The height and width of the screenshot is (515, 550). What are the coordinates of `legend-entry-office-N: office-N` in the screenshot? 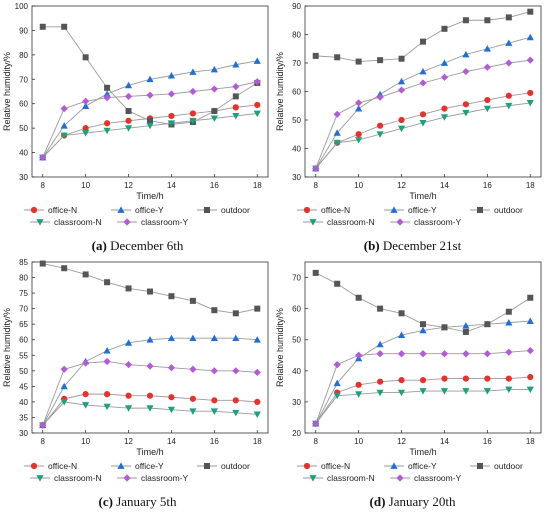 It's located at (323, 466).